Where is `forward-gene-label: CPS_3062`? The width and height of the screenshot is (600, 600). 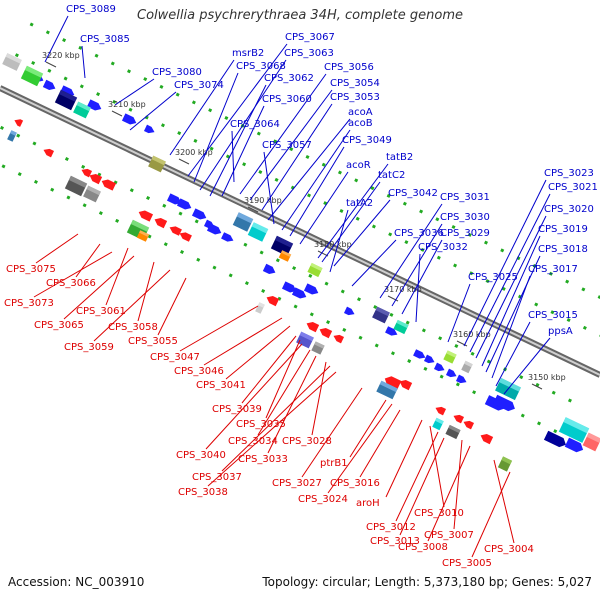
forward-gene-label: CPS_3062 is located at coordinates (289, 78).